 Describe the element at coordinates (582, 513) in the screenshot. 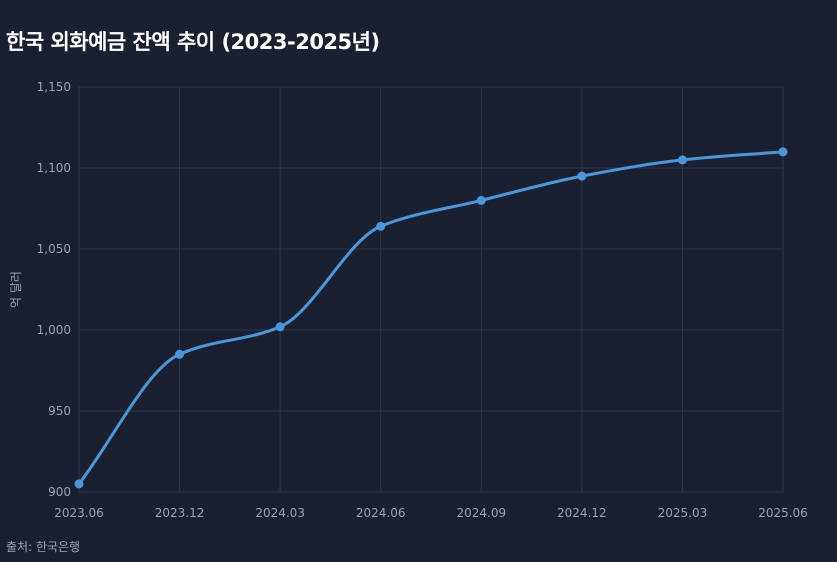

I see `x-tick-label: 2024.12` at that location.